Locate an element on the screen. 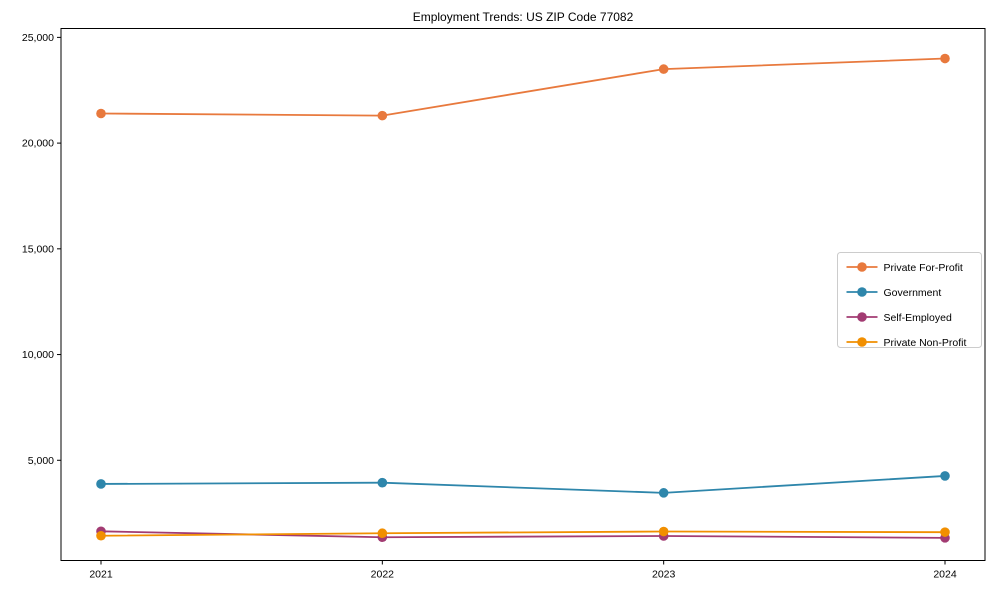 This screenshot has height=600, width=1000. y-tick-label: 25,000 is located at coordinates (38, 38).